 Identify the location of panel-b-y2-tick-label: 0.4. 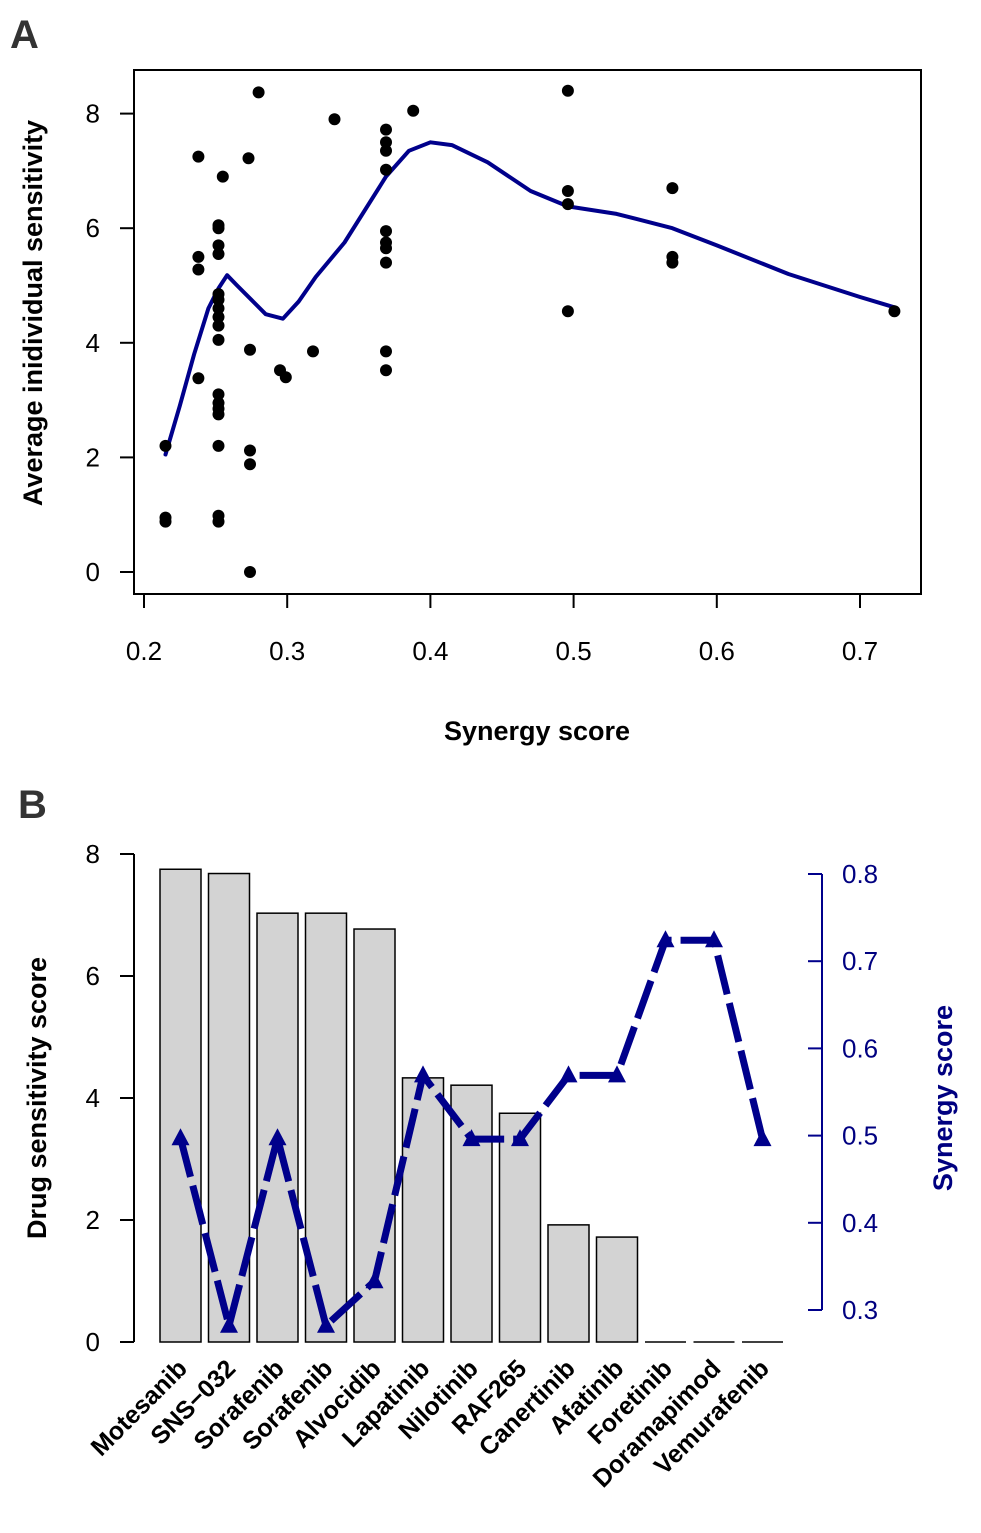
(860, 1223).